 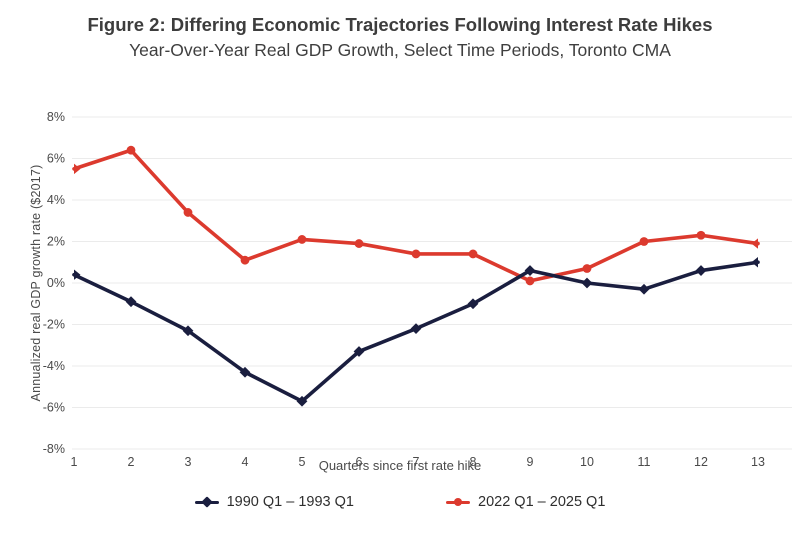 I want to click on data-point-1990-q3, so click(x=188, y=331).